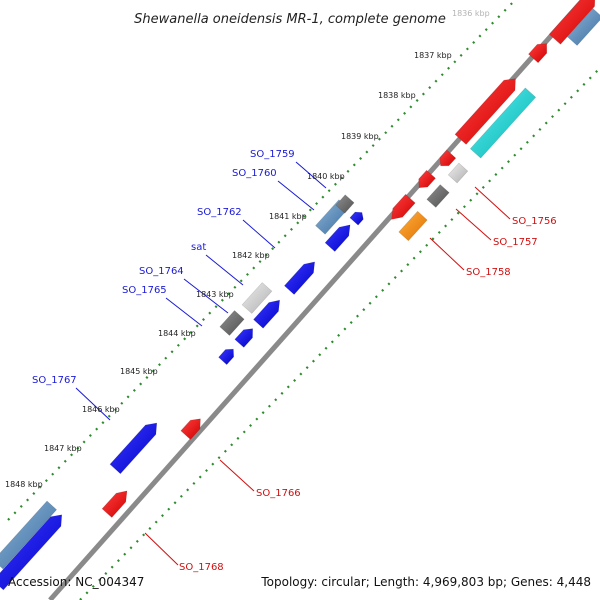 This screenshot has width=600, height=600. What do you see at coordinates (161, 271) in the screenshot?
I see `gene-label: SO_1764` at bounding box center [161, 271].